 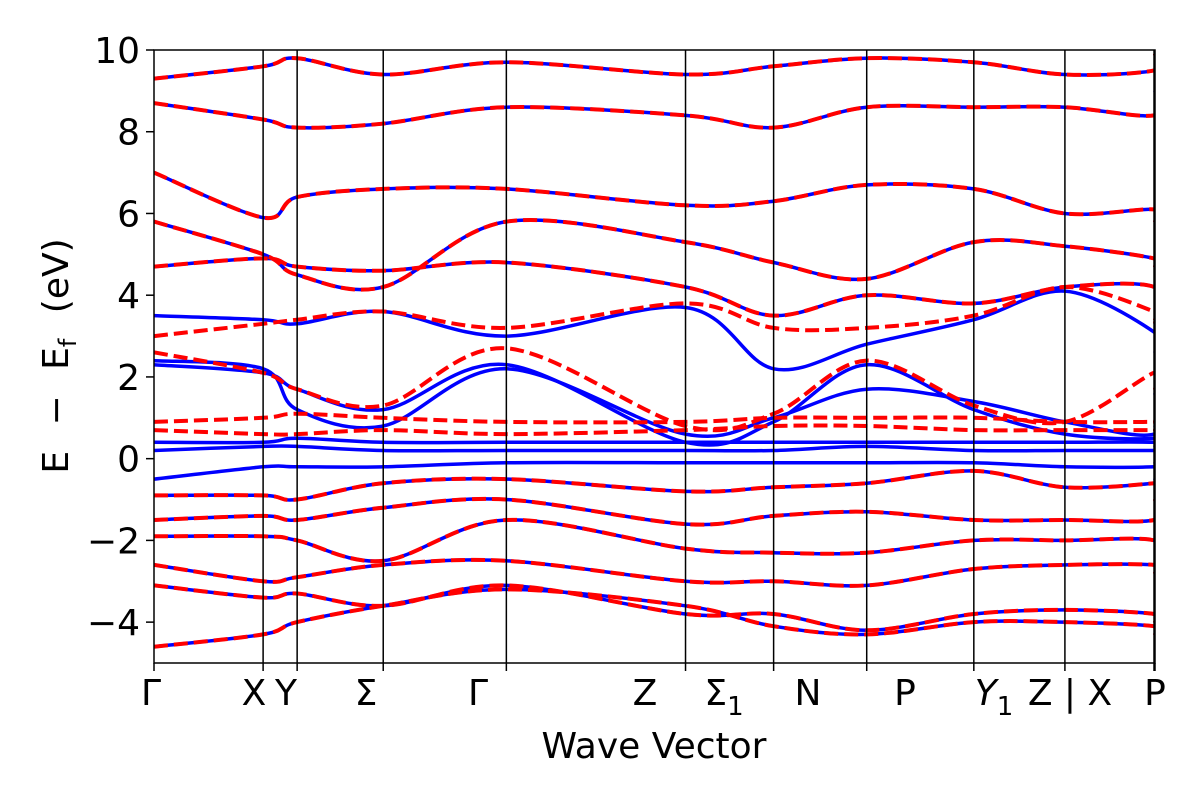 I want to click on y-ticks: −4 −2 0 2 4 6 8 10, so click(x=120, y=337).